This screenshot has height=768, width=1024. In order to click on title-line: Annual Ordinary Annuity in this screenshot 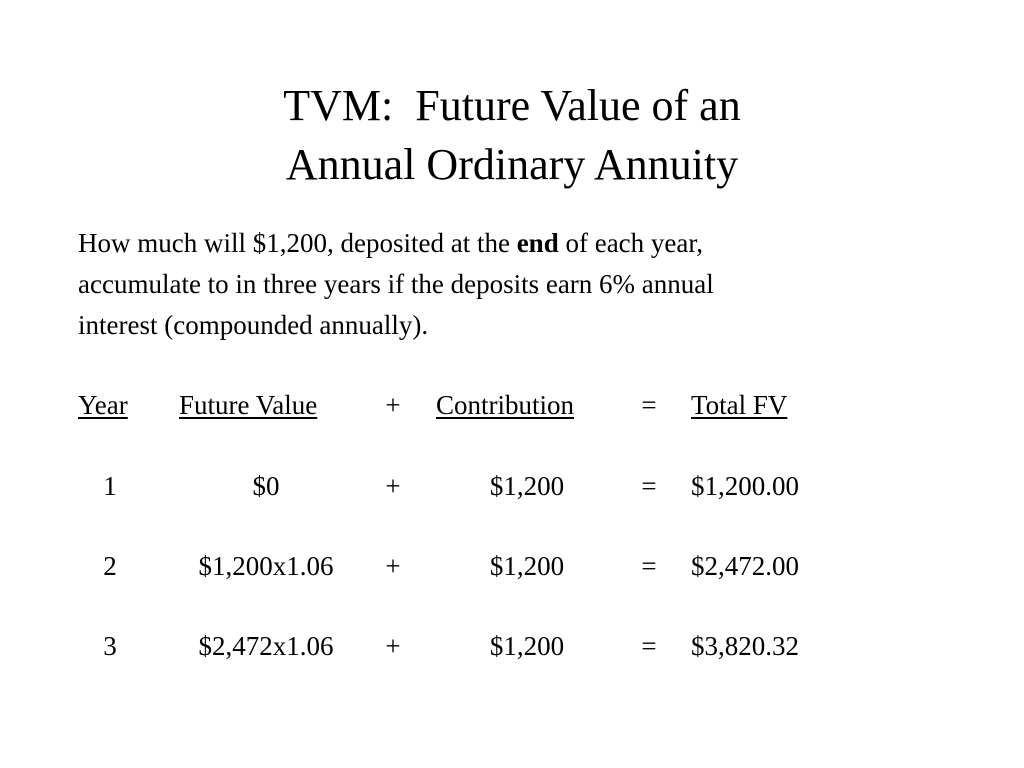, I will do `click(512, 164)`.